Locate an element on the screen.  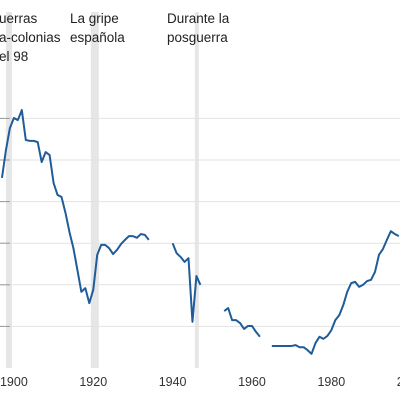
x-tick-label: 1900 is located at coordinates (14, 382).